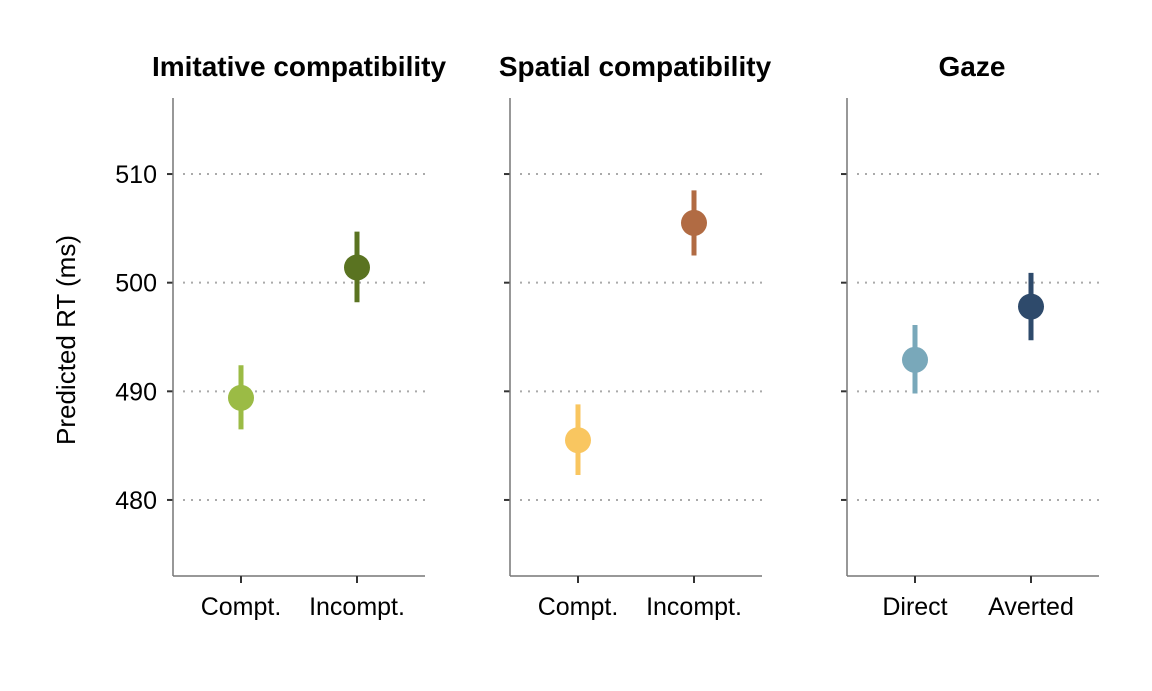 The image size is (1152, 691). What do you see at coordinates (972, 66) in the screenshot?
I see `panel-title: Gaze` at bounding box center [972, 66].